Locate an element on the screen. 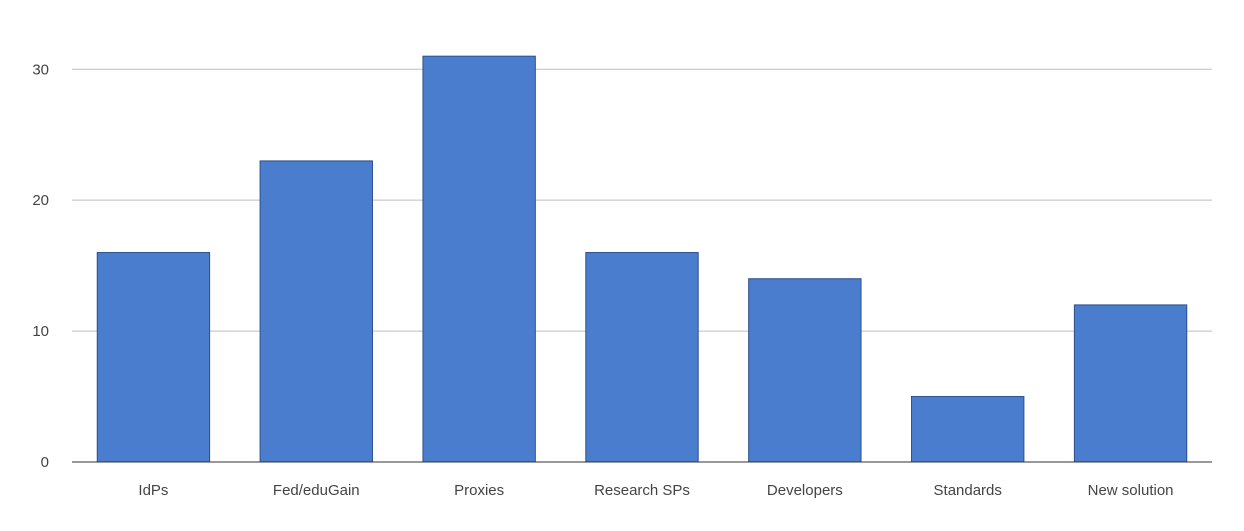  y-tick-label: 20 is located at coordinates (40, 200).